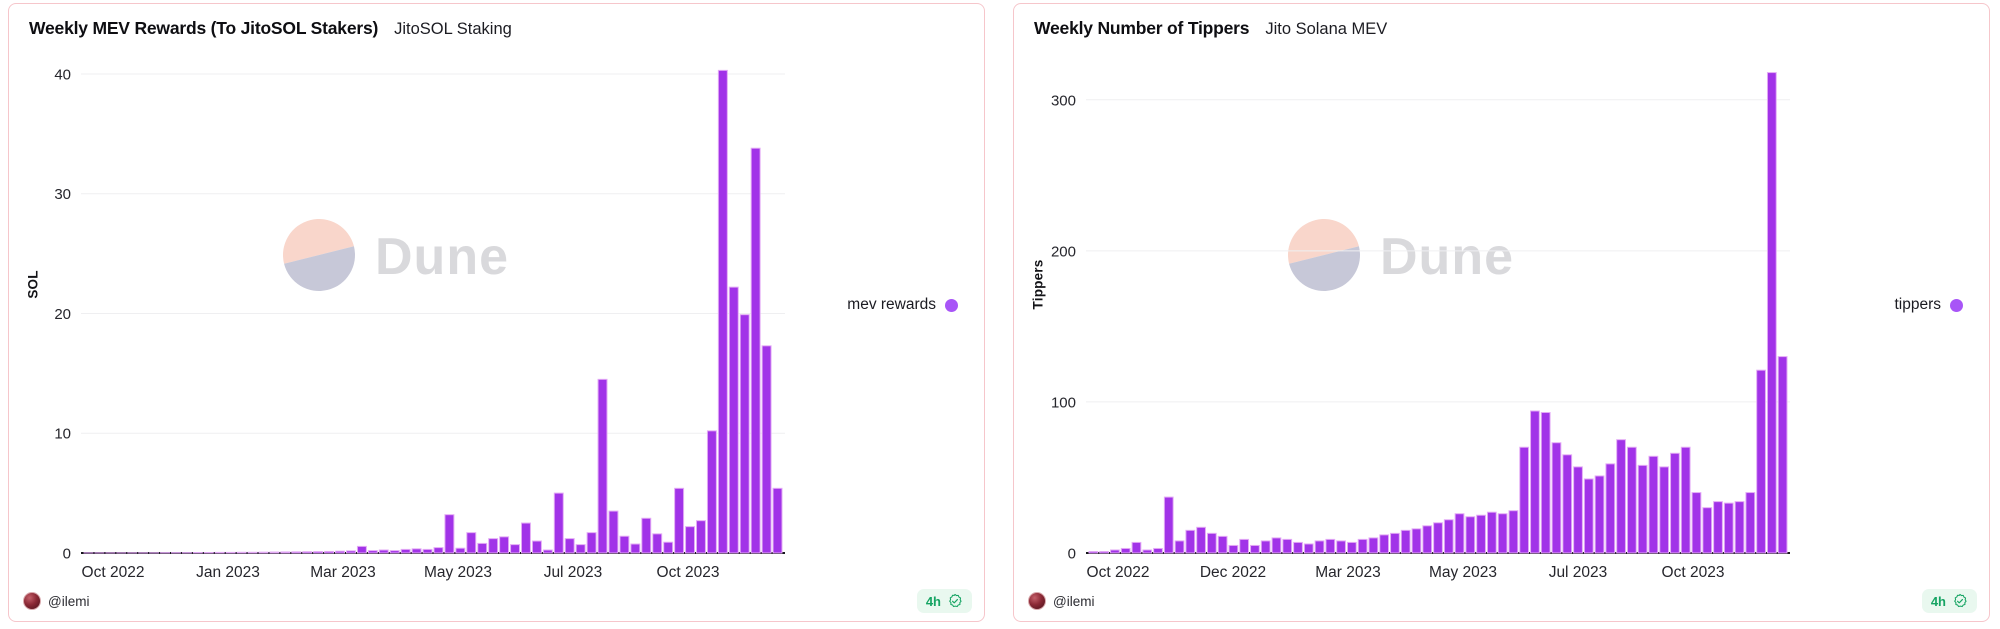 The height and width of the screenshot is (629, 2000). What do you see at coordinates (902, 305) in the screenshot?
I see `legend-item-mev-rewards: mev rewards` at bounding box center [902, 305].